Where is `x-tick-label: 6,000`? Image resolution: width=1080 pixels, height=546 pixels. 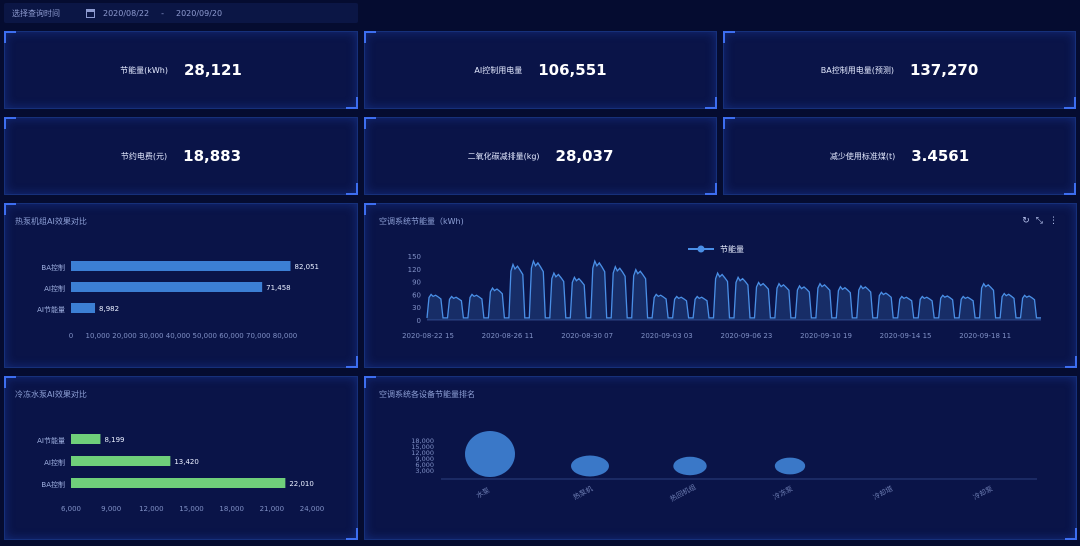
x-tick-label: 6,000 is located at coordinates (71, 509).